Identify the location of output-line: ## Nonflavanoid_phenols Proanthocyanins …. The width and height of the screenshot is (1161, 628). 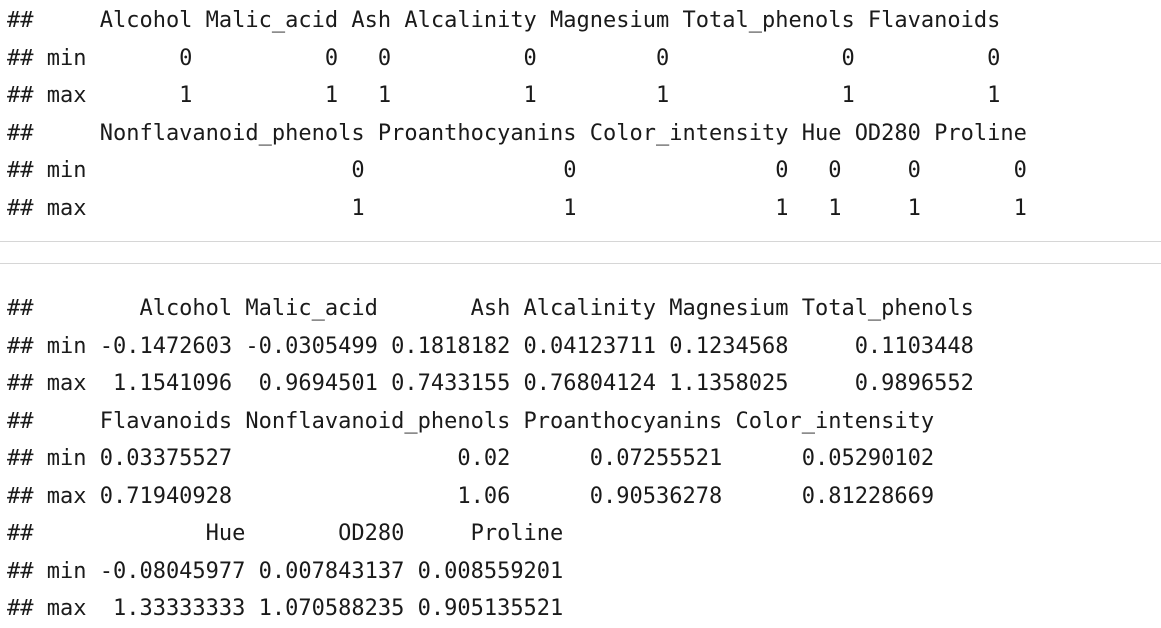
(517, 133).